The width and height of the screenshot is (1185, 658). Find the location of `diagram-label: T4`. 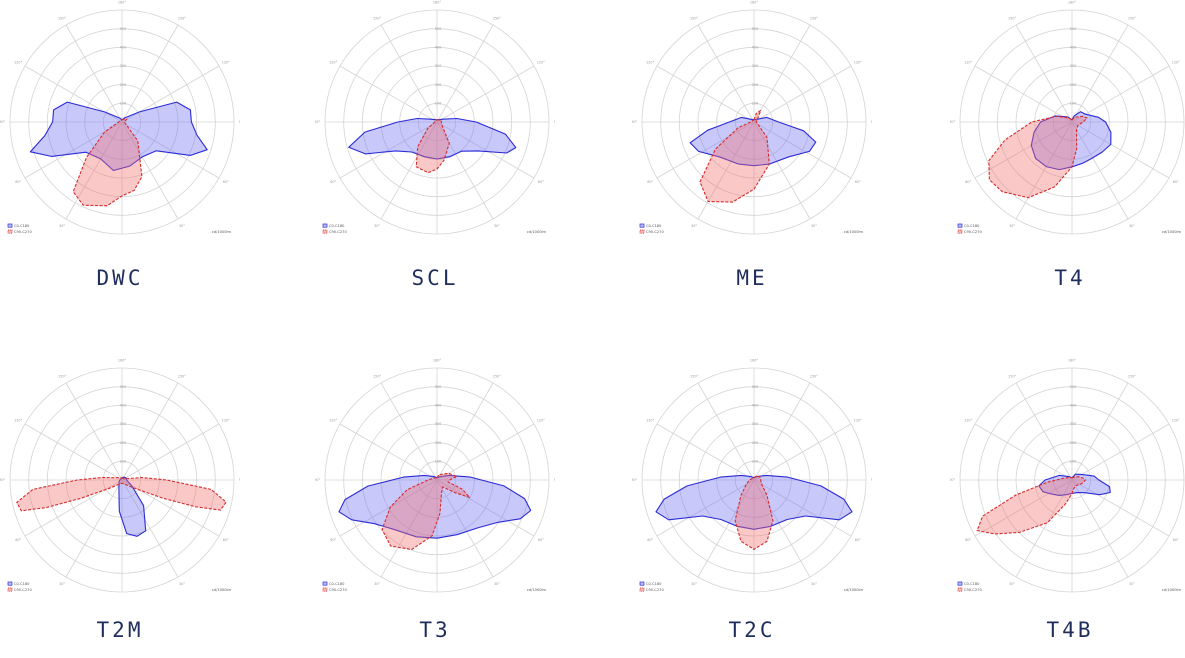

diagram-label: T4 is located at coordinates (1070, 278).